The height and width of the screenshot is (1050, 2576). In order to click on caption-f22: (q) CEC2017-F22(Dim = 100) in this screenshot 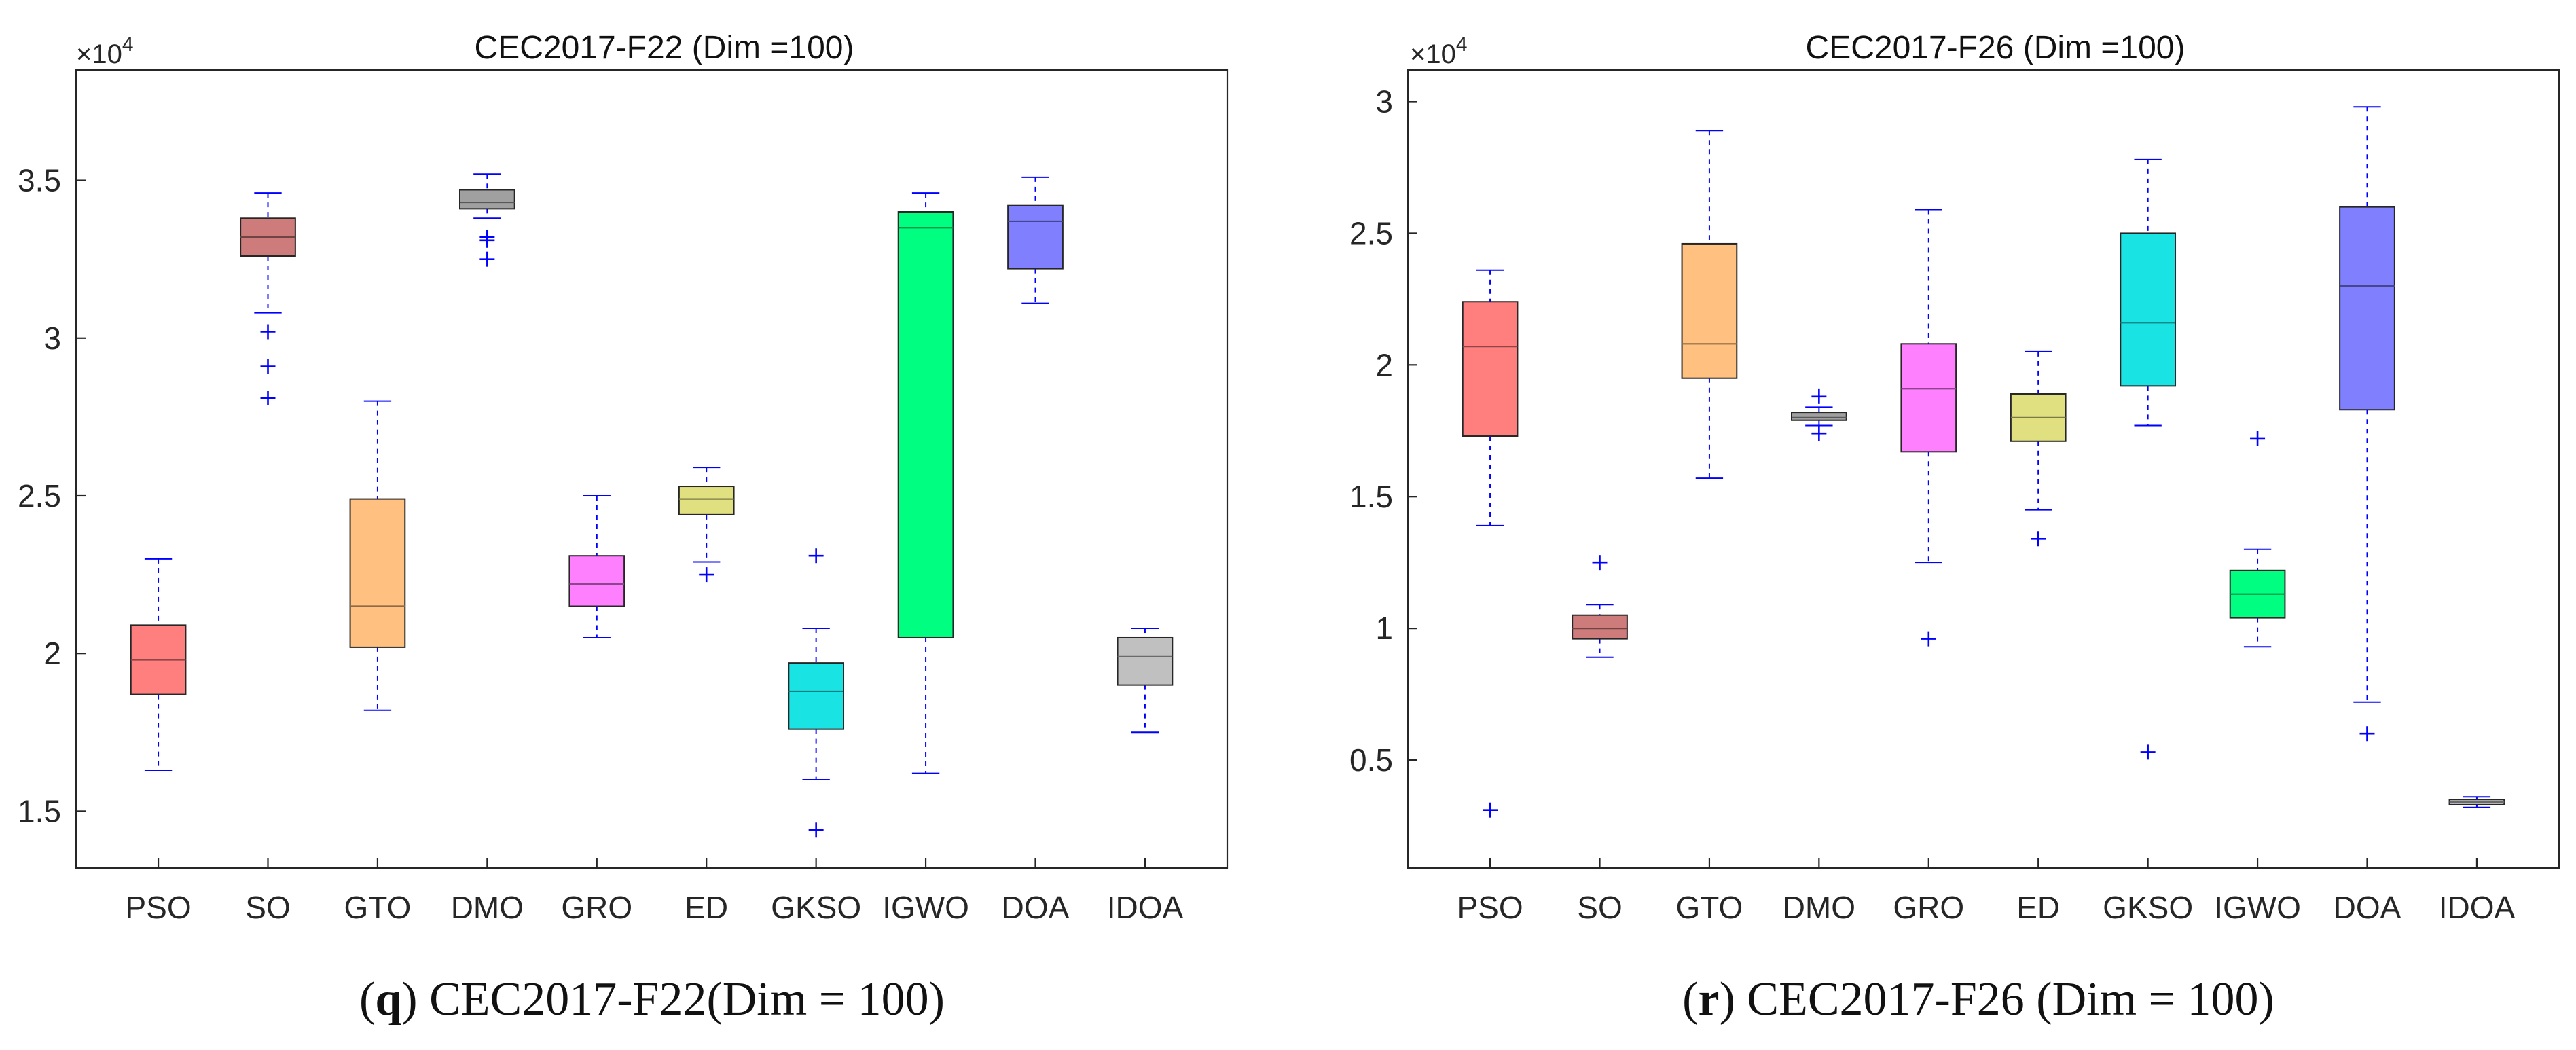, I will do `click(652, 999)`.